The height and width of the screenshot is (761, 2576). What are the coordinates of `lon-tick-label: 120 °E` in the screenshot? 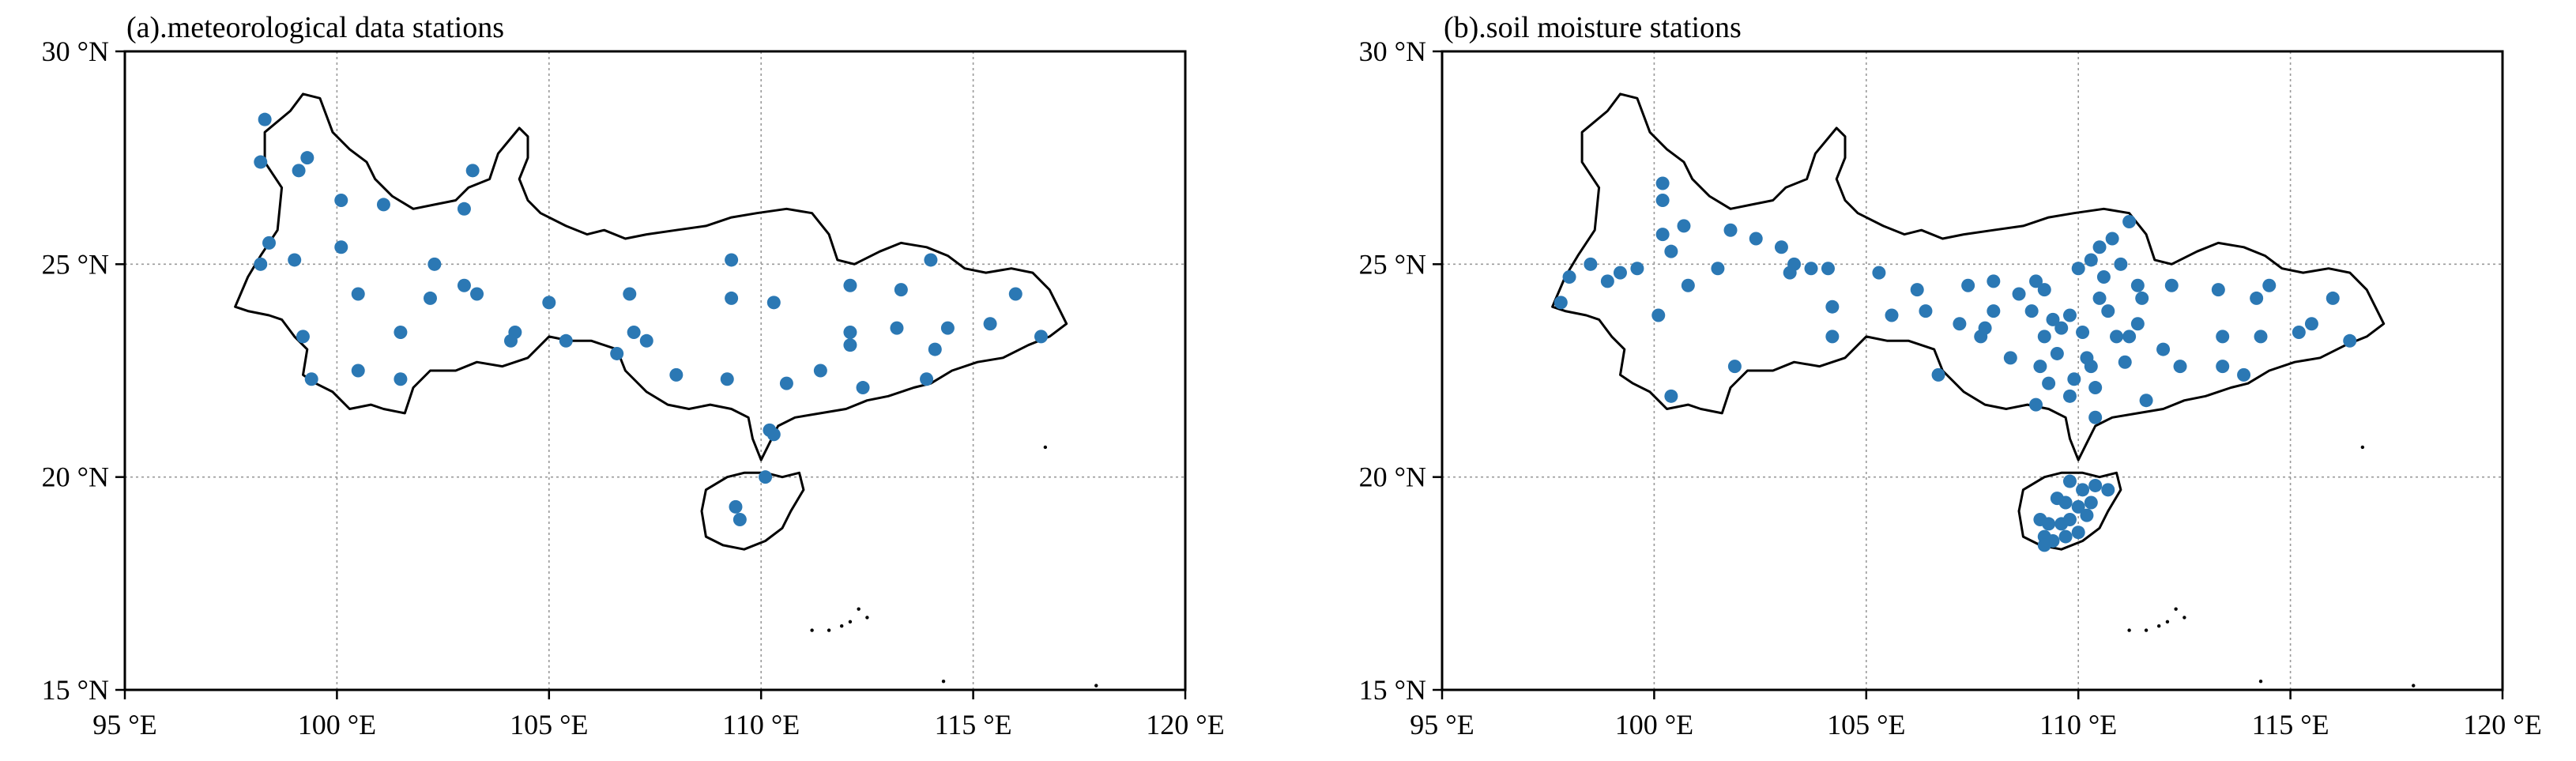 It's located at (2502, 724).